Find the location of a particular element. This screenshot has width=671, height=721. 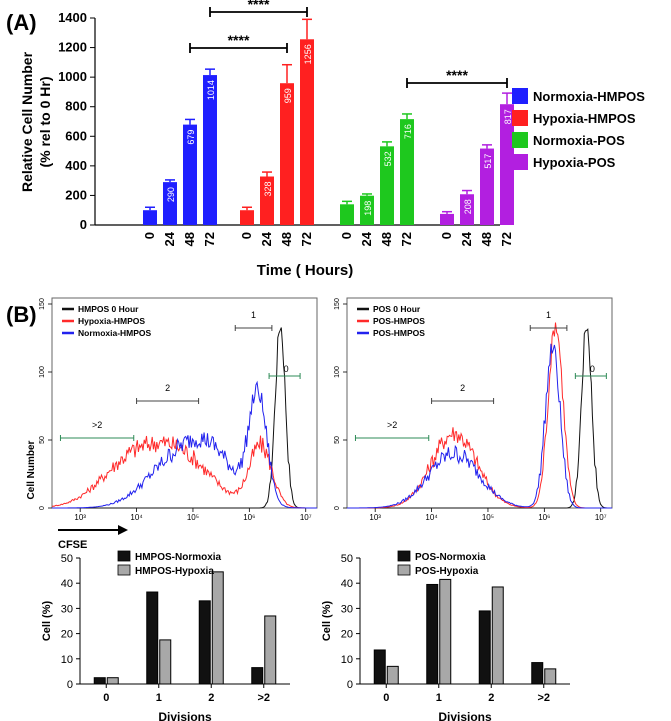

y-tick-label: 10 is located at coordinates (67, 660).